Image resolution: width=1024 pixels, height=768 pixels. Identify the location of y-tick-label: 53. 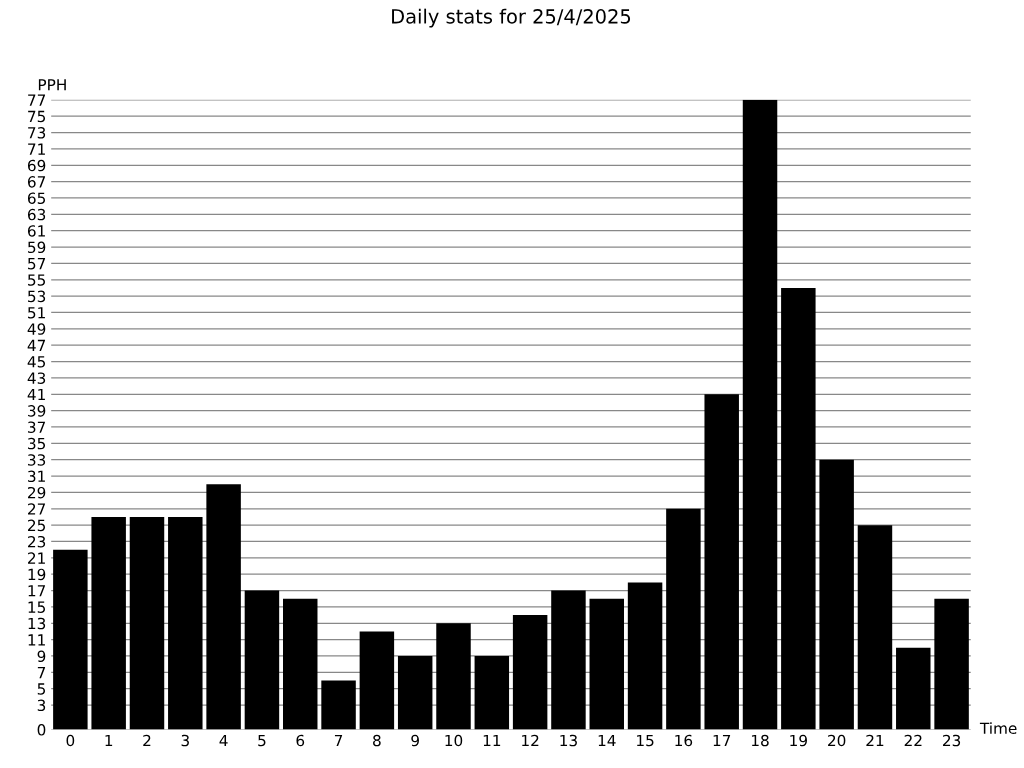
(37, 296).